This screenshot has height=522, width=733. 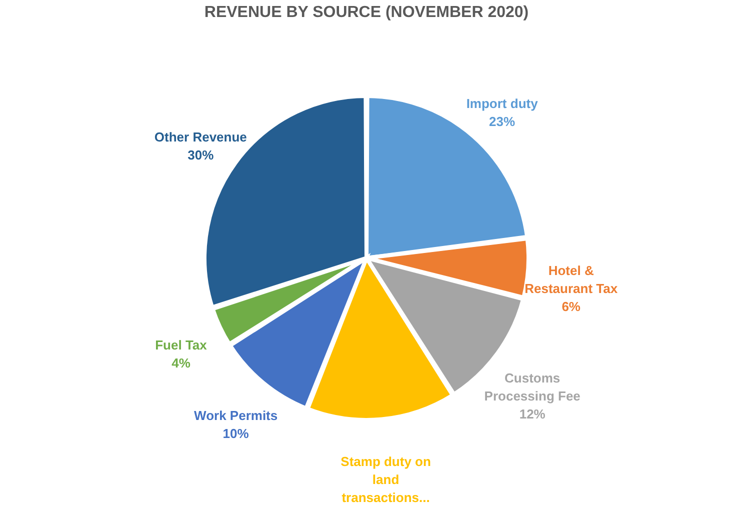 I want to click on data-label: 30%, so click(x=201, y=155).